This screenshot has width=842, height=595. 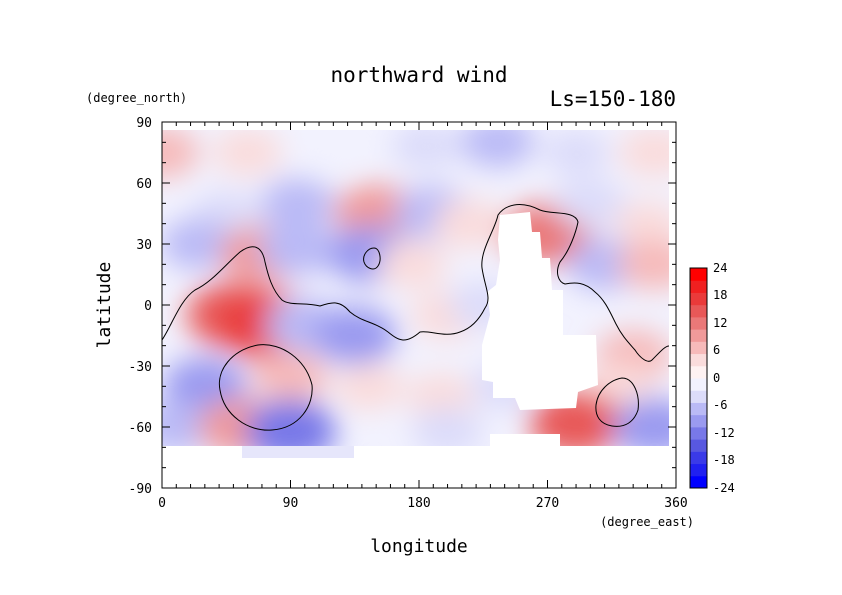 I want to click on missing-data-tail, so click(x=525, y=440).